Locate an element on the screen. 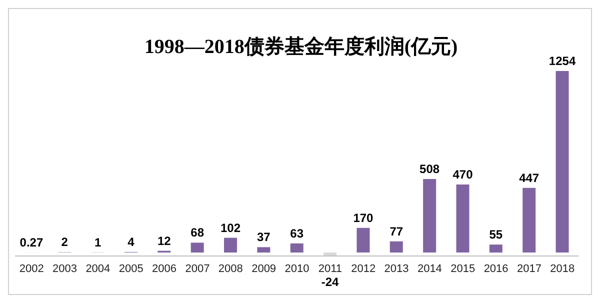 This screenshot has height=303, width=600. data-label: 447 is located at coordinates (529, 177).